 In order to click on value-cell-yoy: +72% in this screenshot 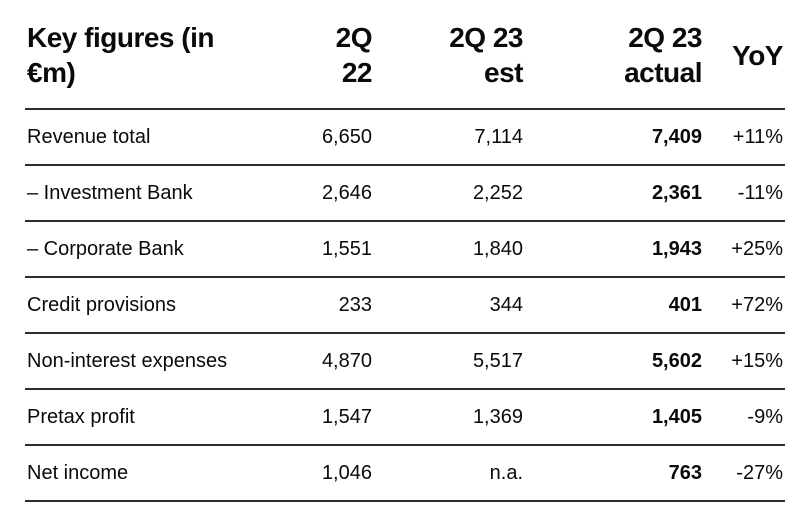, I will do `click(757, 304)`.